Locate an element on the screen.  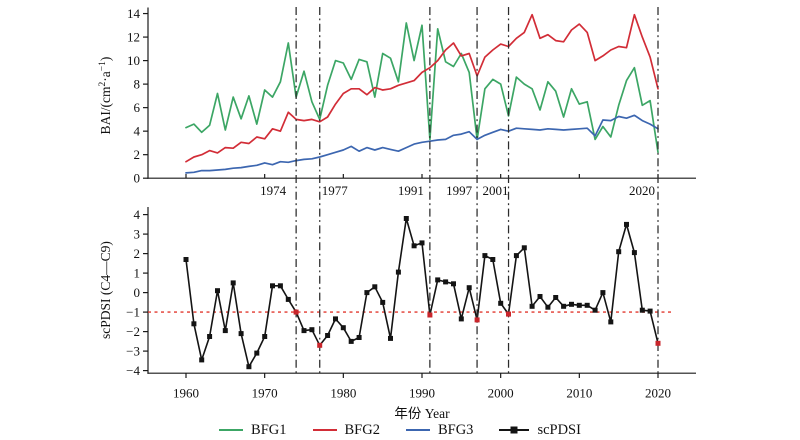
year-tick-label-2010: 2010 is located at coordinates (579, 393).